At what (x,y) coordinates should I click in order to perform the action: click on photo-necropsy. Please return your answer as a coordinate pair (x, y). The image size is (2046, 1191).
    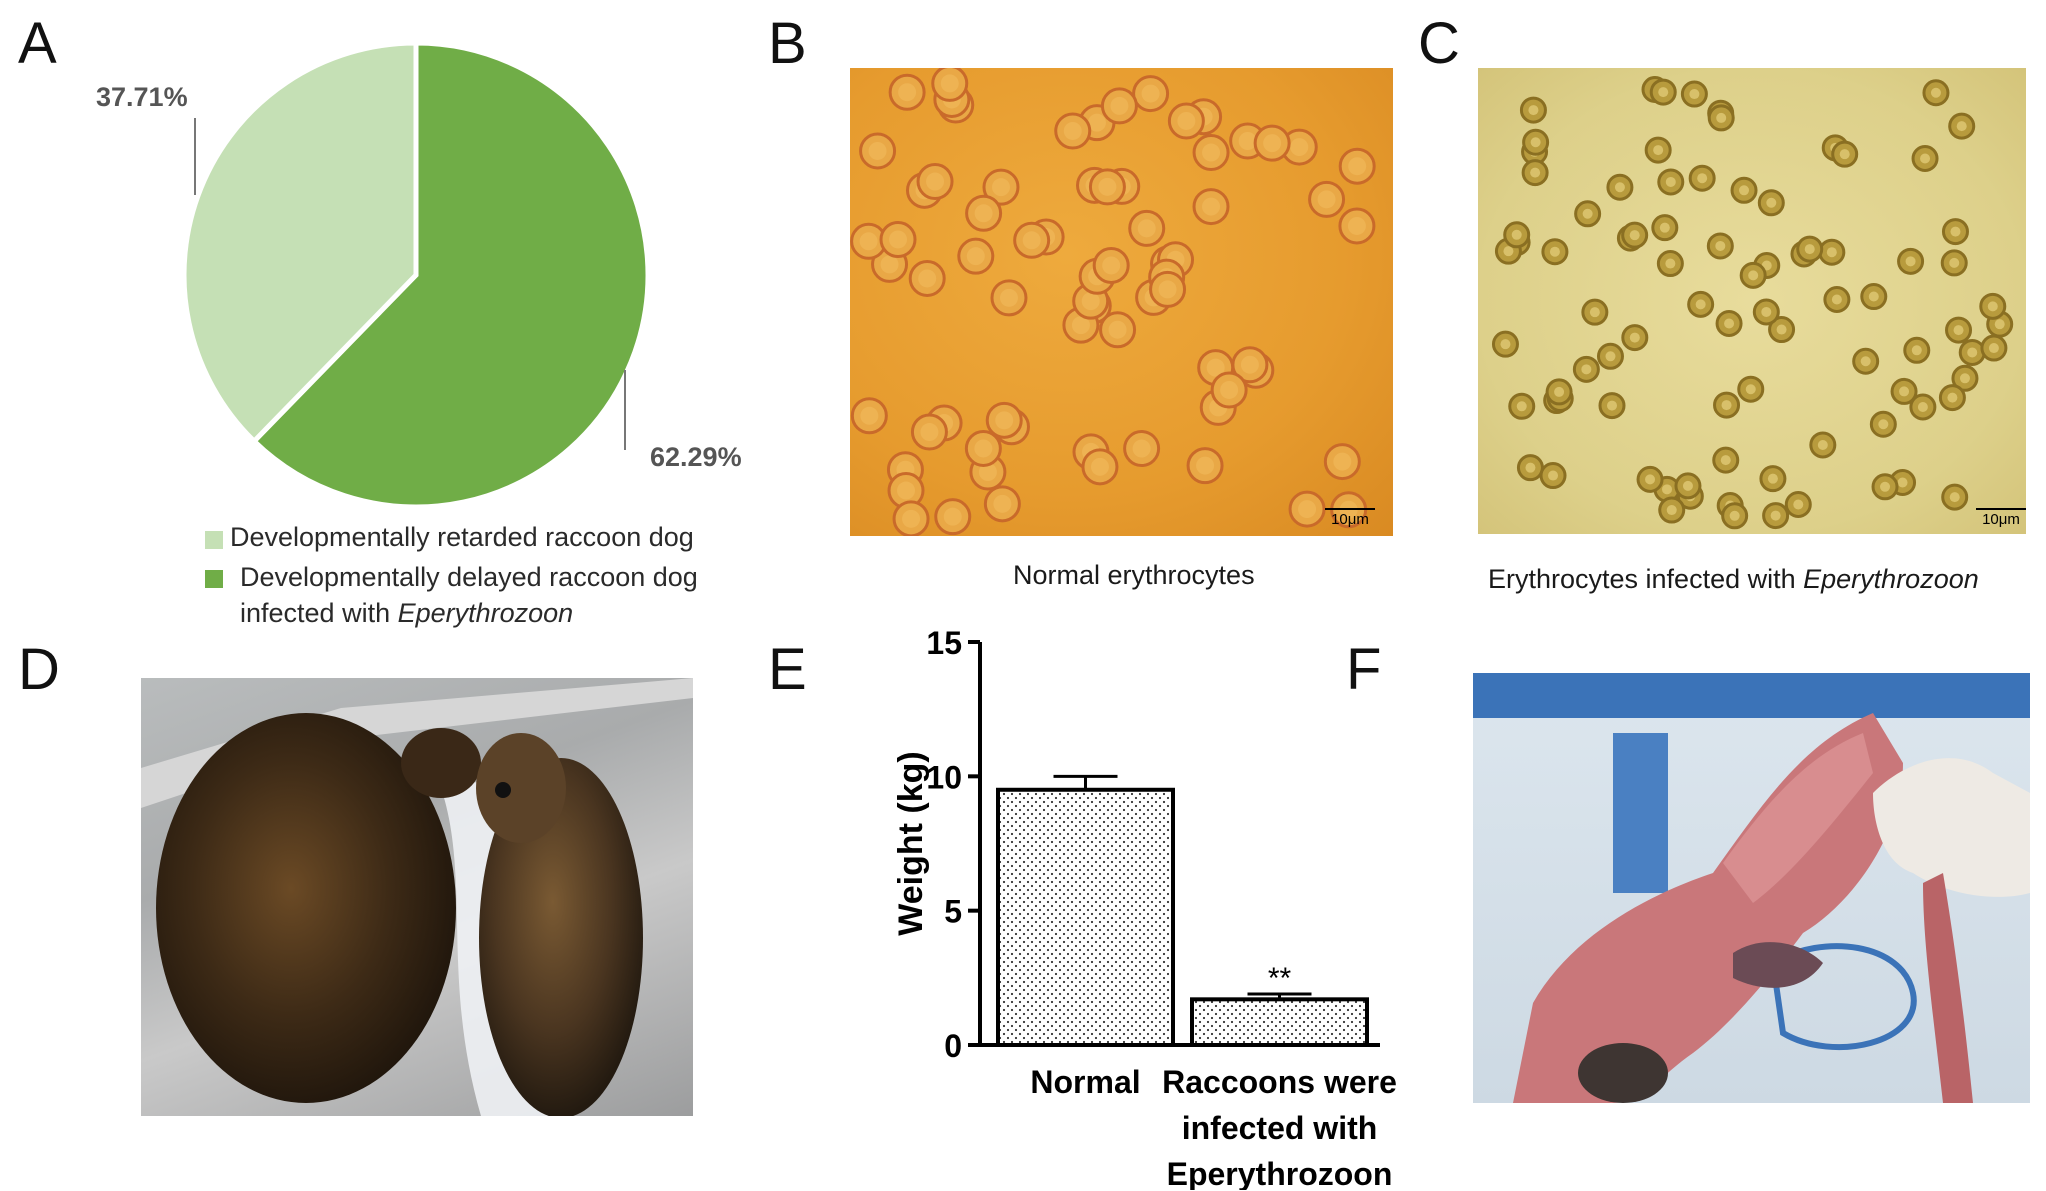
    Looking at the image, I should click on (1751, 888).